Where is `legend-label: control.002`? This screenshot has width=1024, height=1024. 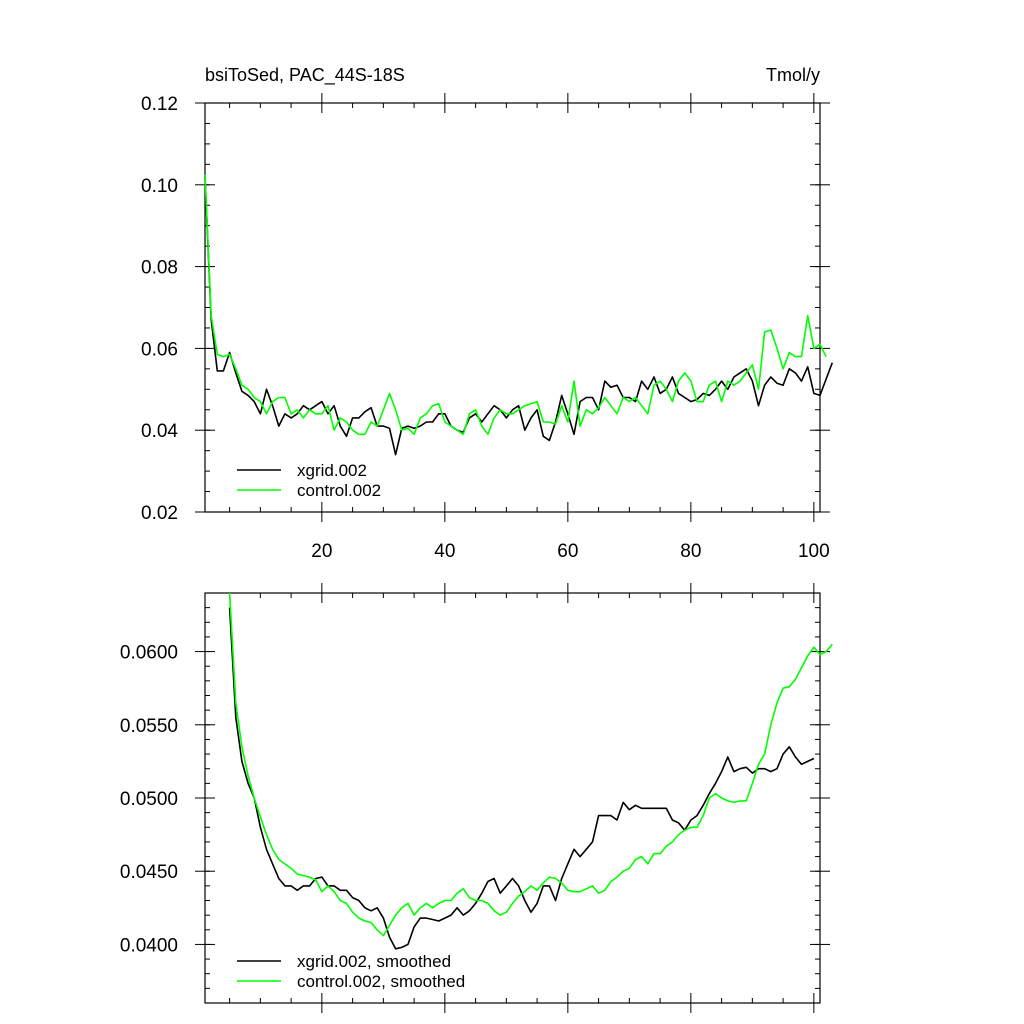 legend-label: control.002 is located at coordinates (339, 490).